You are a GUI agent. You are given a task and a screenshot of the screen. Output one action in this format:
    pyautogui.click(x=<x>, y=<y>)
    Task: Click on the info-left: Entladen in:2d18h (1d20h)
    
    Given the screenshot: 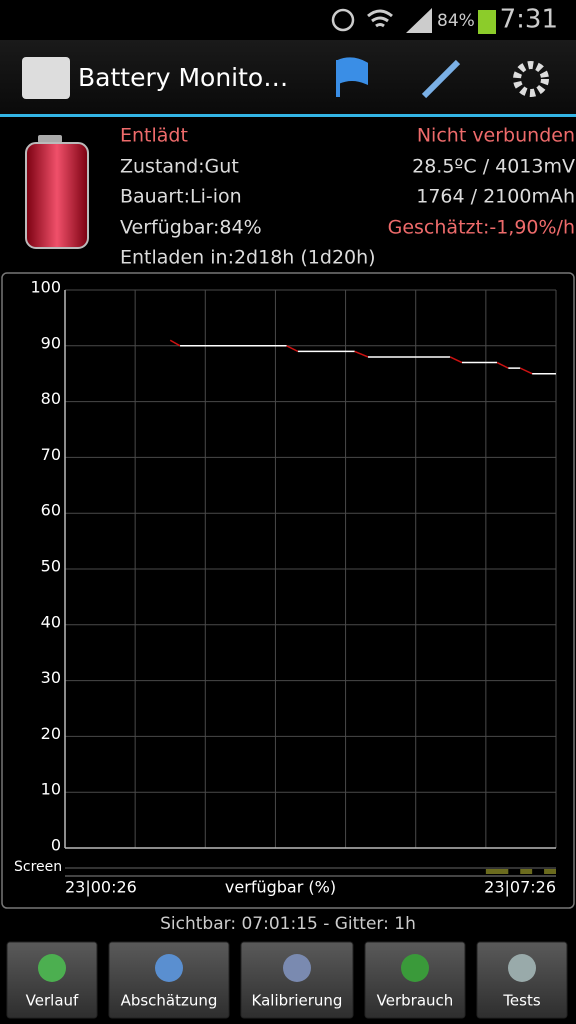 What is the action you would take?
    pyautogui.click(x=248, y=258)
    